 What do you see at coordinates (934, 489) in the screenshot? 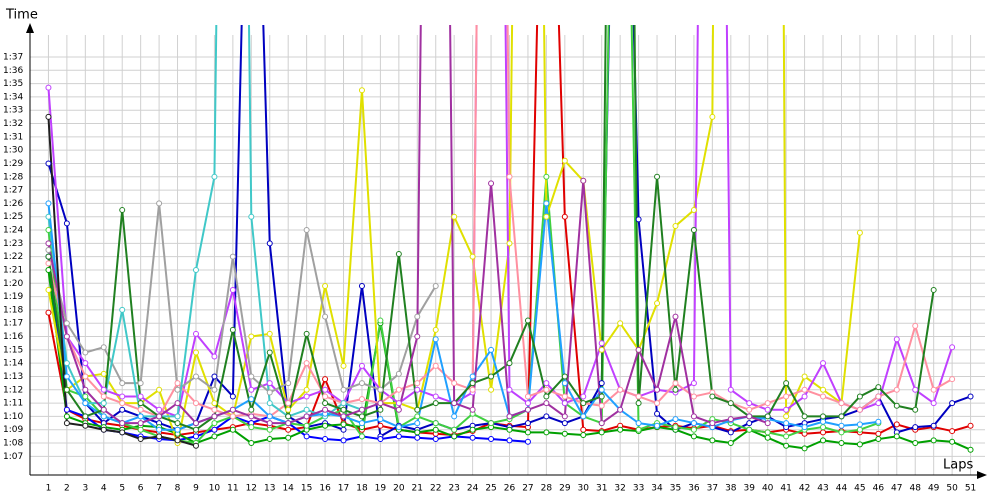
I see `x-tick-label: 49` at bounding box center [934, 489].